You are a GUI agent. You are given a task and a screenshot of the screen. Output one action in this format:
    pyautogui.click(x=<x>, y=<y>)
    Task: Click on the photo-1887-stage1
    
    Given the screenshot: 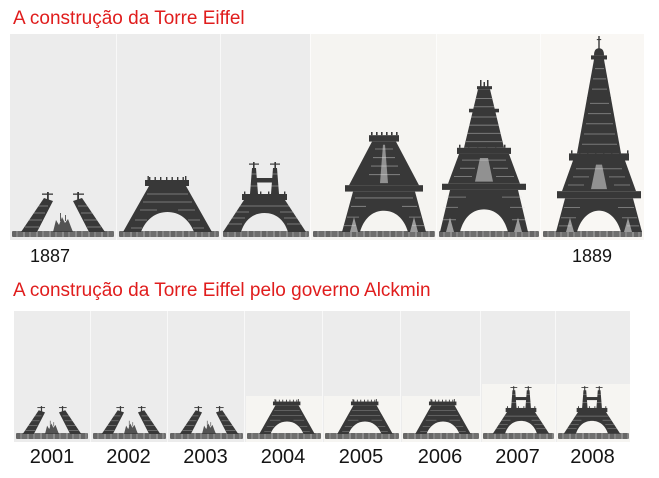 What is the action you would take?
    pyautogui.click(x=63, y=137)
    